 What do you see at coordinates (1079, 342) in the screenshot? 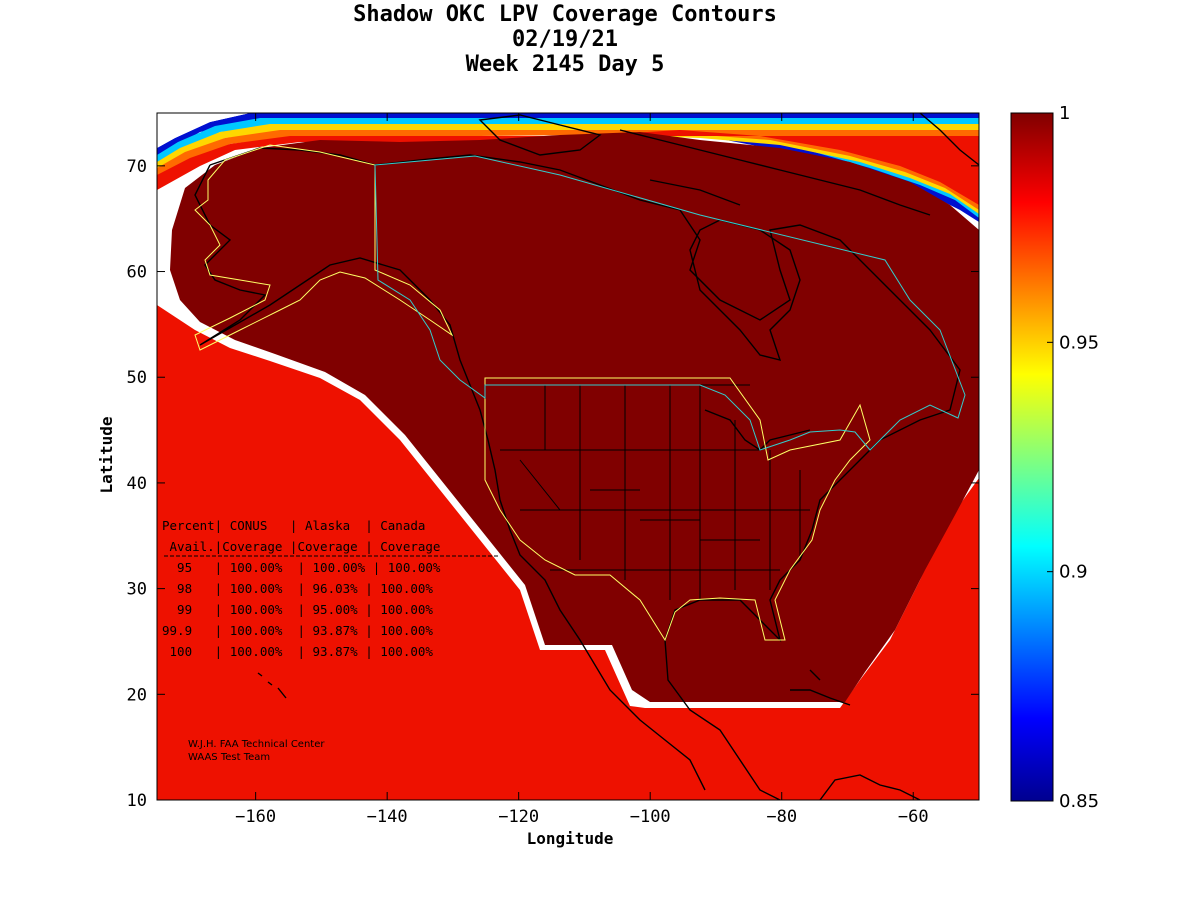
I see `colorbar-tick-label: 0.95` at bounding box center [1079, 342].